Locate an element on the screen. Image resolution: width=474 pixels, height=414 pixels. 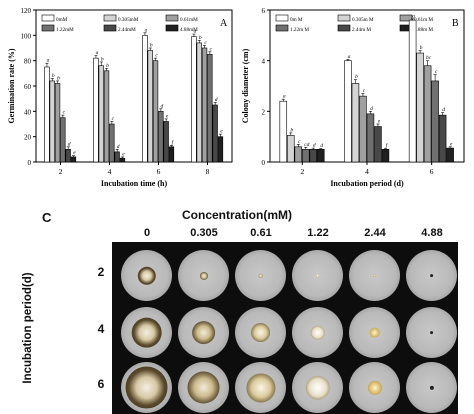
y-tick-label: 120 is located at coordinates (26, 11).